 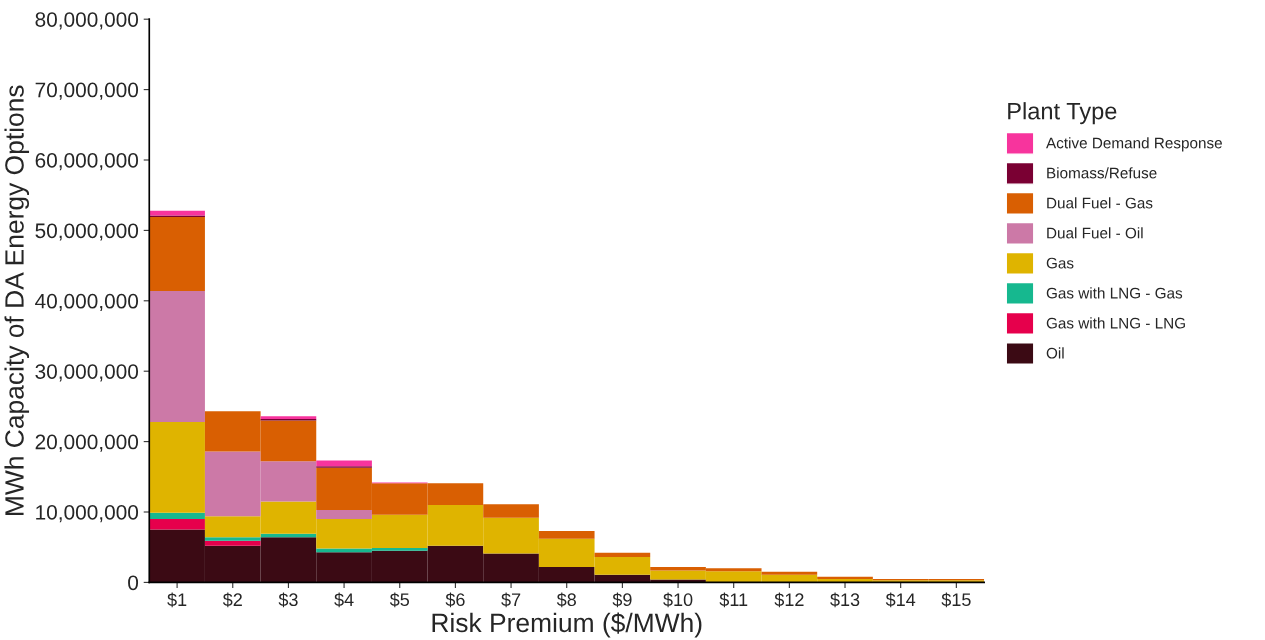 What do you see at coordinates (900, 600) in the screenshot?
I see `x-tick-label: $14` at bounding box center [900, 600].